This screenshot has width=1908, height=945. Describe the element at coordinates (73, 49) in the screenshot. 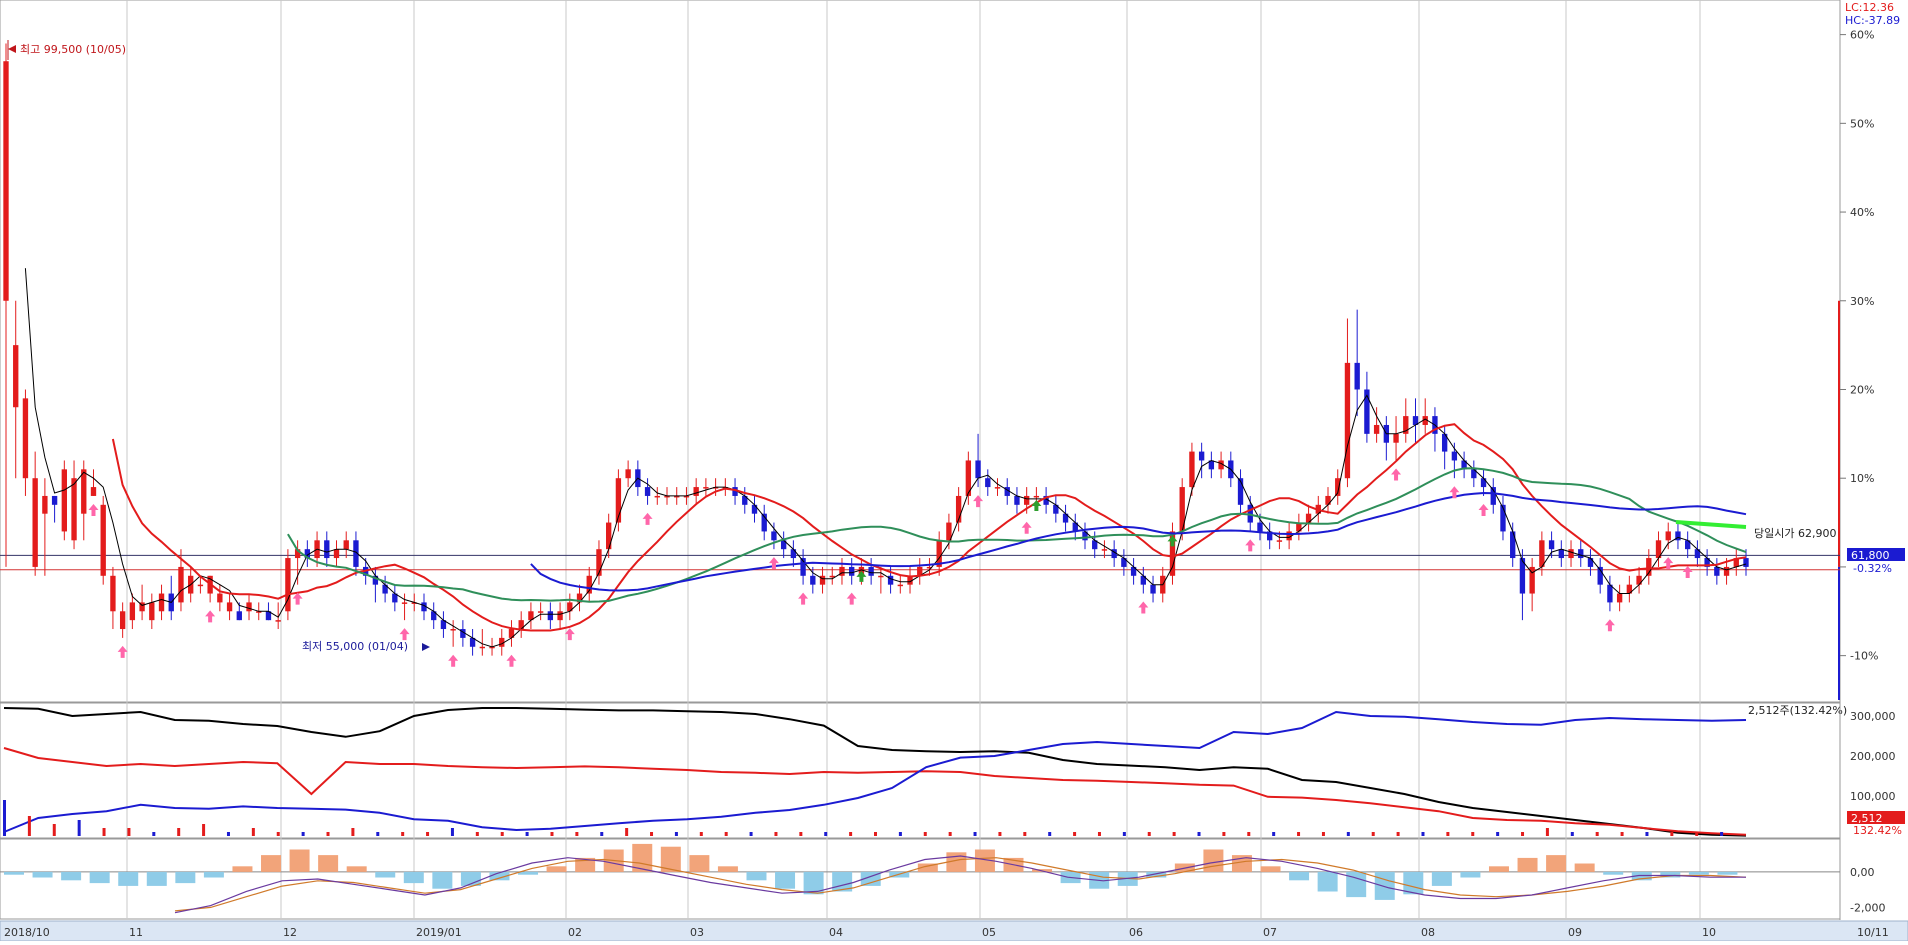

I see `high-price-label: 최고 99,500 (10/05)` at that location.